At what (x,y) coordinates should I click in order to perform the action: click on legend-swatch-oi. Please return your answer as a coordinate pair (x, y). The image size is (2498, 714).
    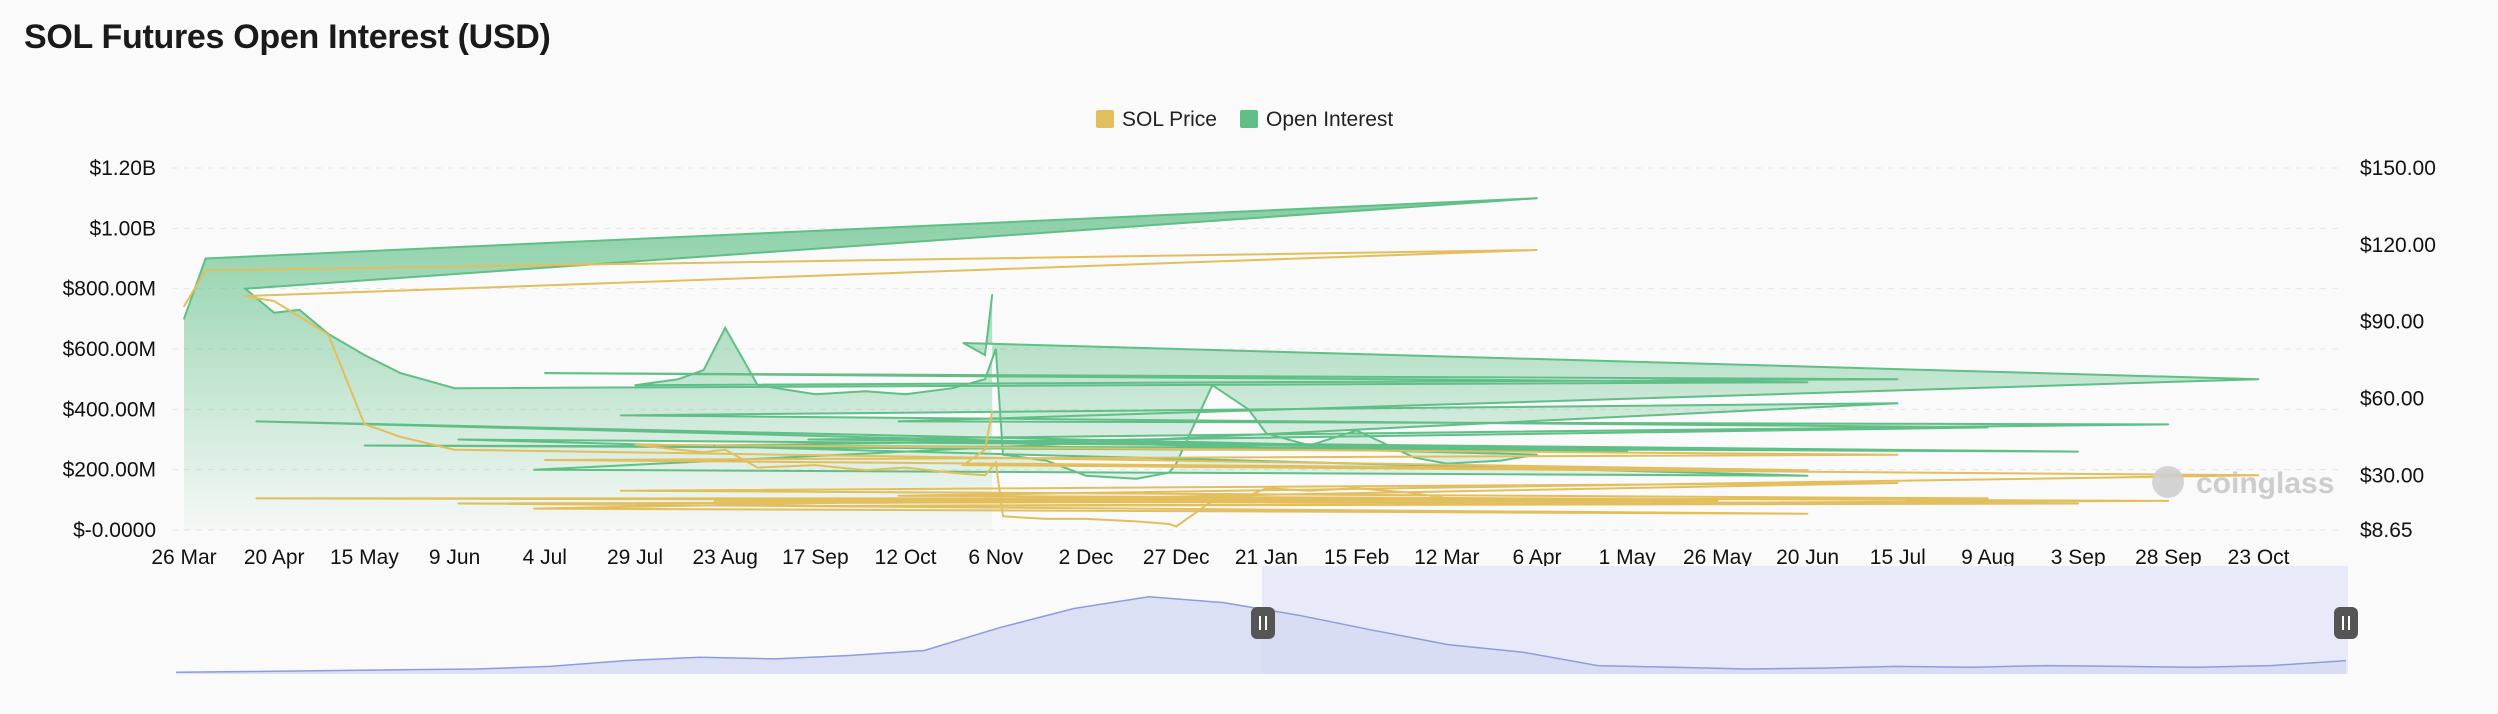
    Looking at the image, I should click on (1249, 119).